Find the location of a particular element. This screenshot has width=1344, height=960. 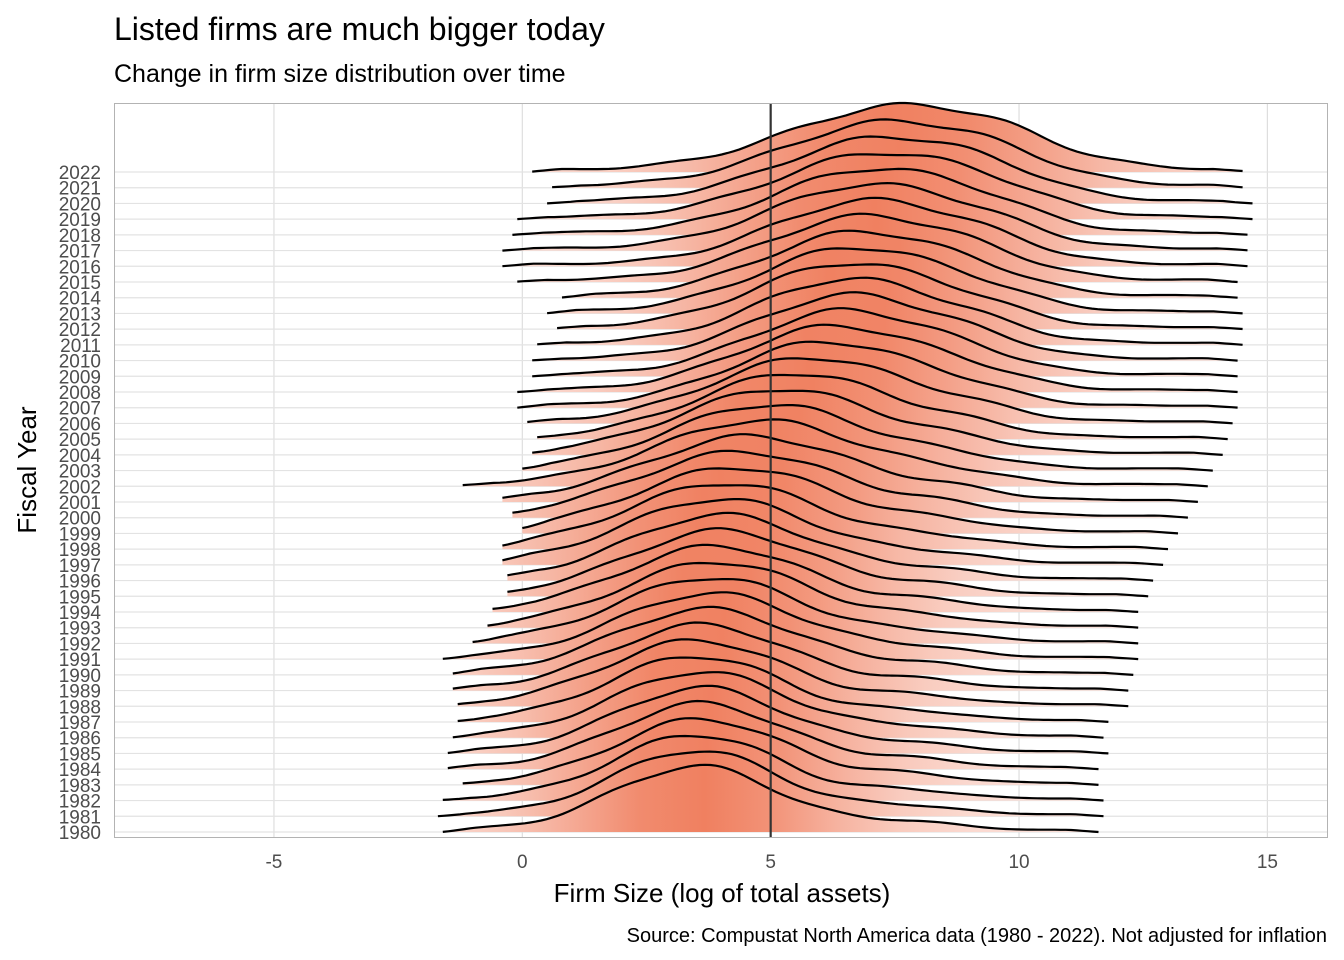

y-tick-label: 2001 is located at coordinates (80, 503).